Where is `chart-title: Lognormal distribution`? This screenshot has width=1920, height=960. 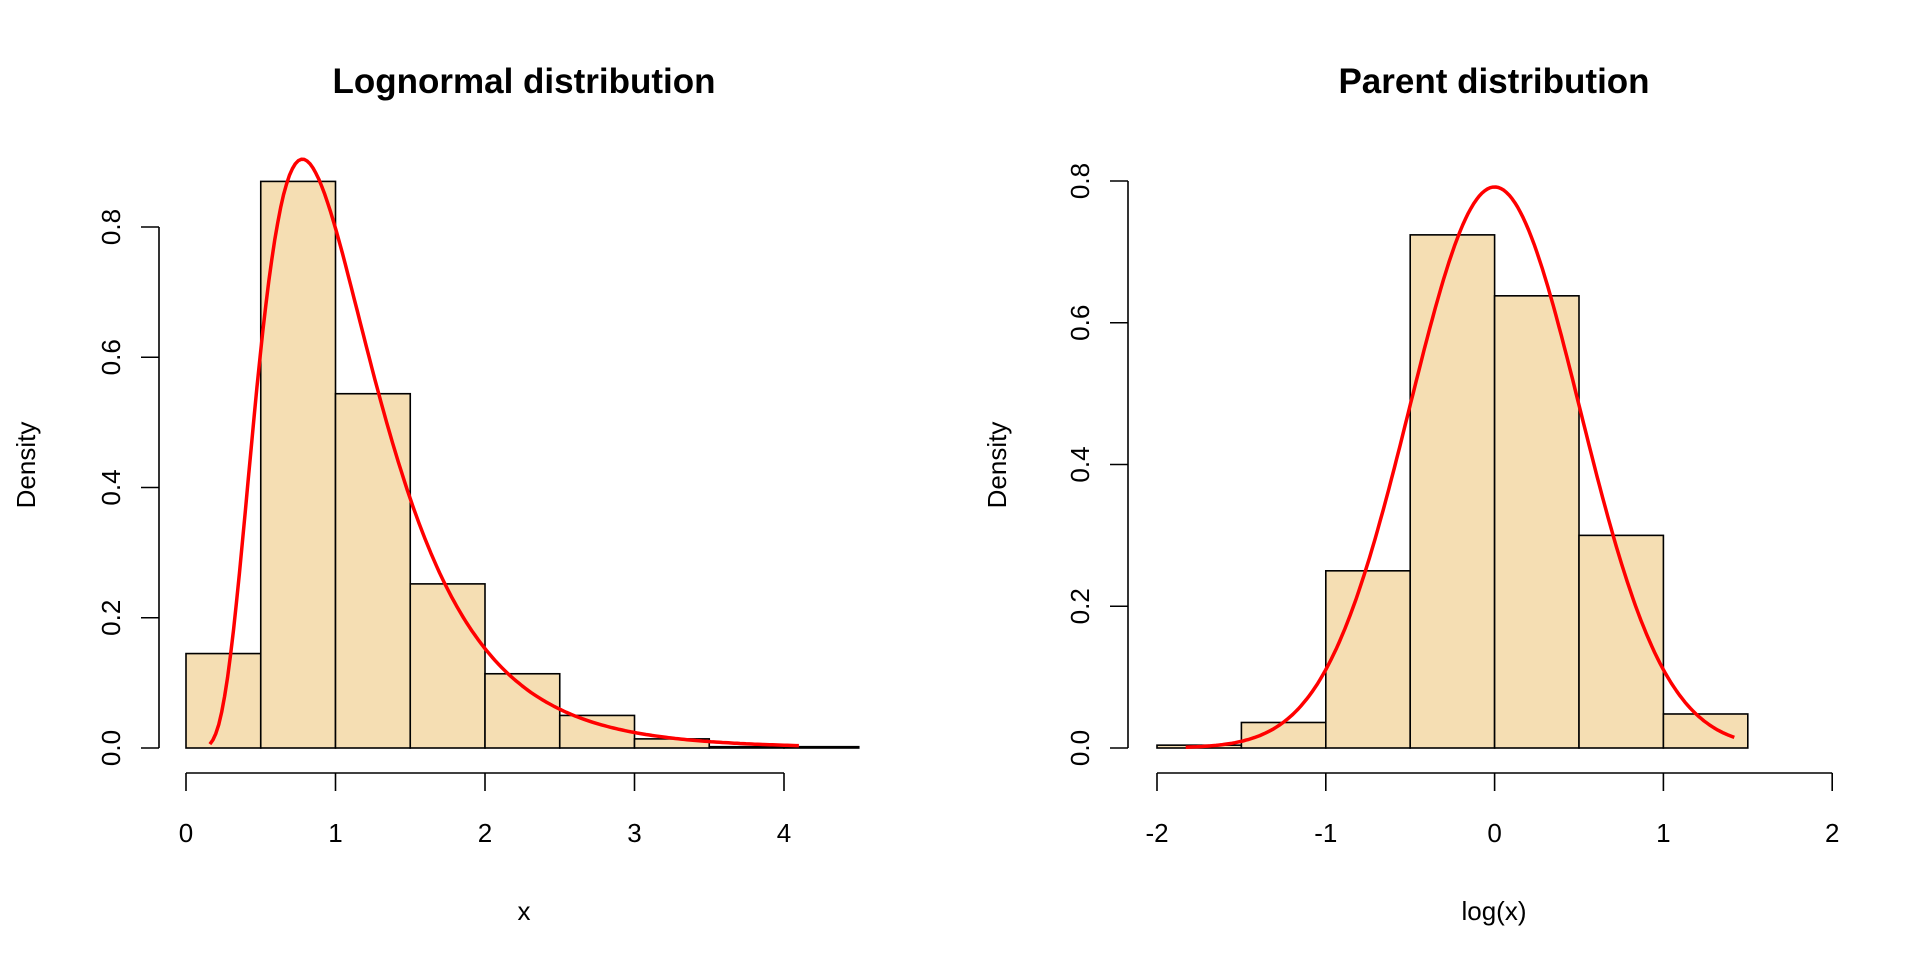
chart-title: Lognormal distribution is located at coordinates (523, 81).